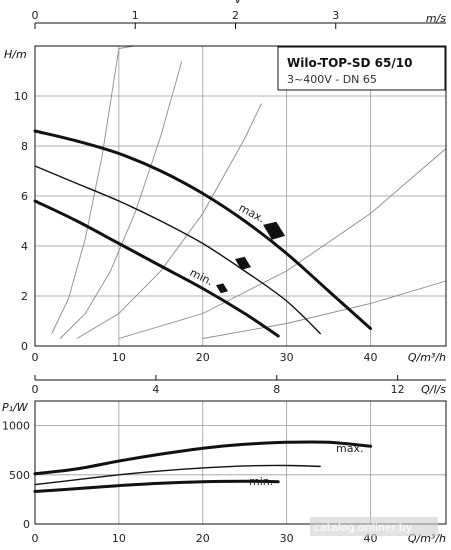 The image size is (451, 550). Describe the element at coordinates (349, 448) in the screenshot. I see `power-max-label: max.` at that location.